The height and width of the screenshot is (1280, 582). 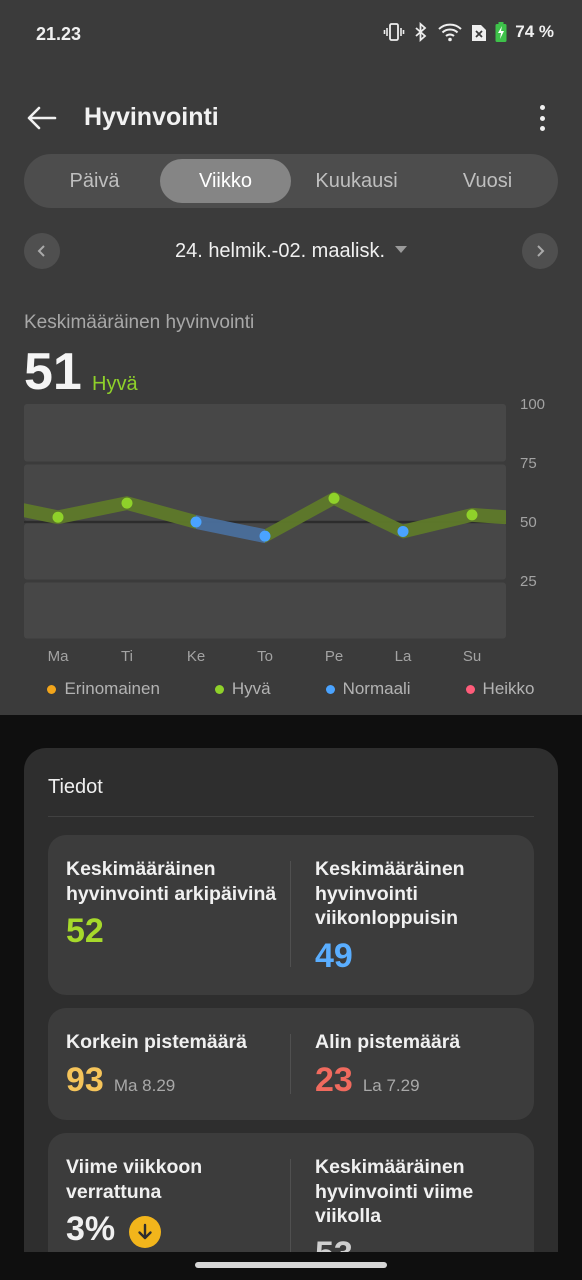 What do you see at coordinates (139, 322) in the screenshot?
I see `average-label: Keskimääräinen hyvinvointi` at bounding box center [139, 322].